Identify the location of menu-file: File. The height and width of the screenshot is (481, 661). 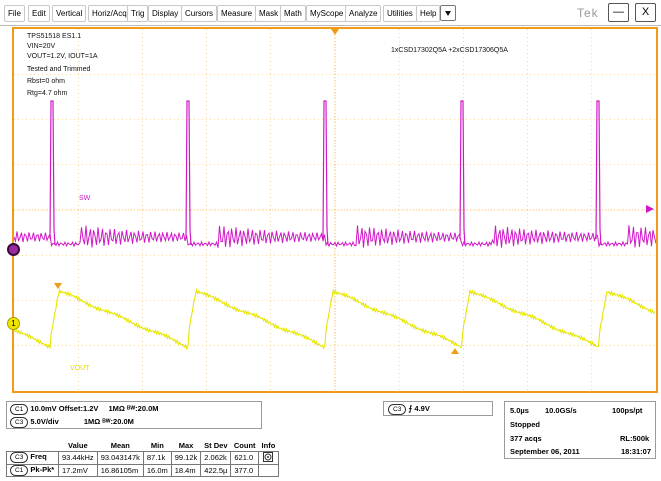
(14, 13).